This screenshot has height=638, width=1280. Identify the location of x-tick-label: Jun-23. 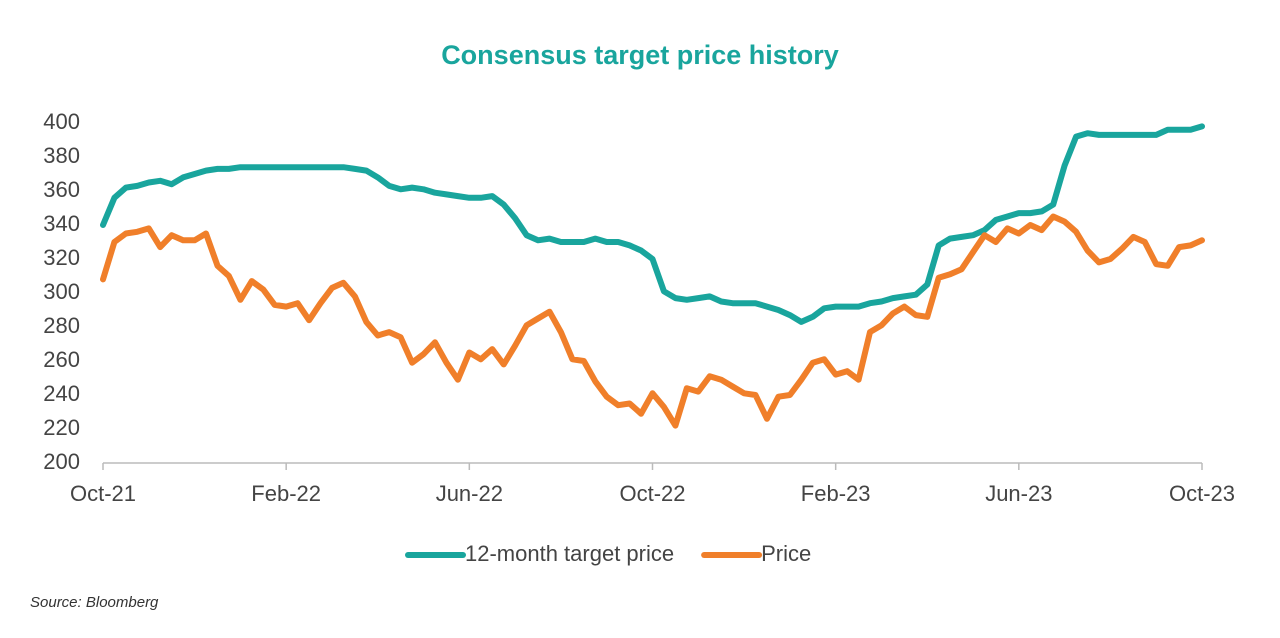
(1018, 493).